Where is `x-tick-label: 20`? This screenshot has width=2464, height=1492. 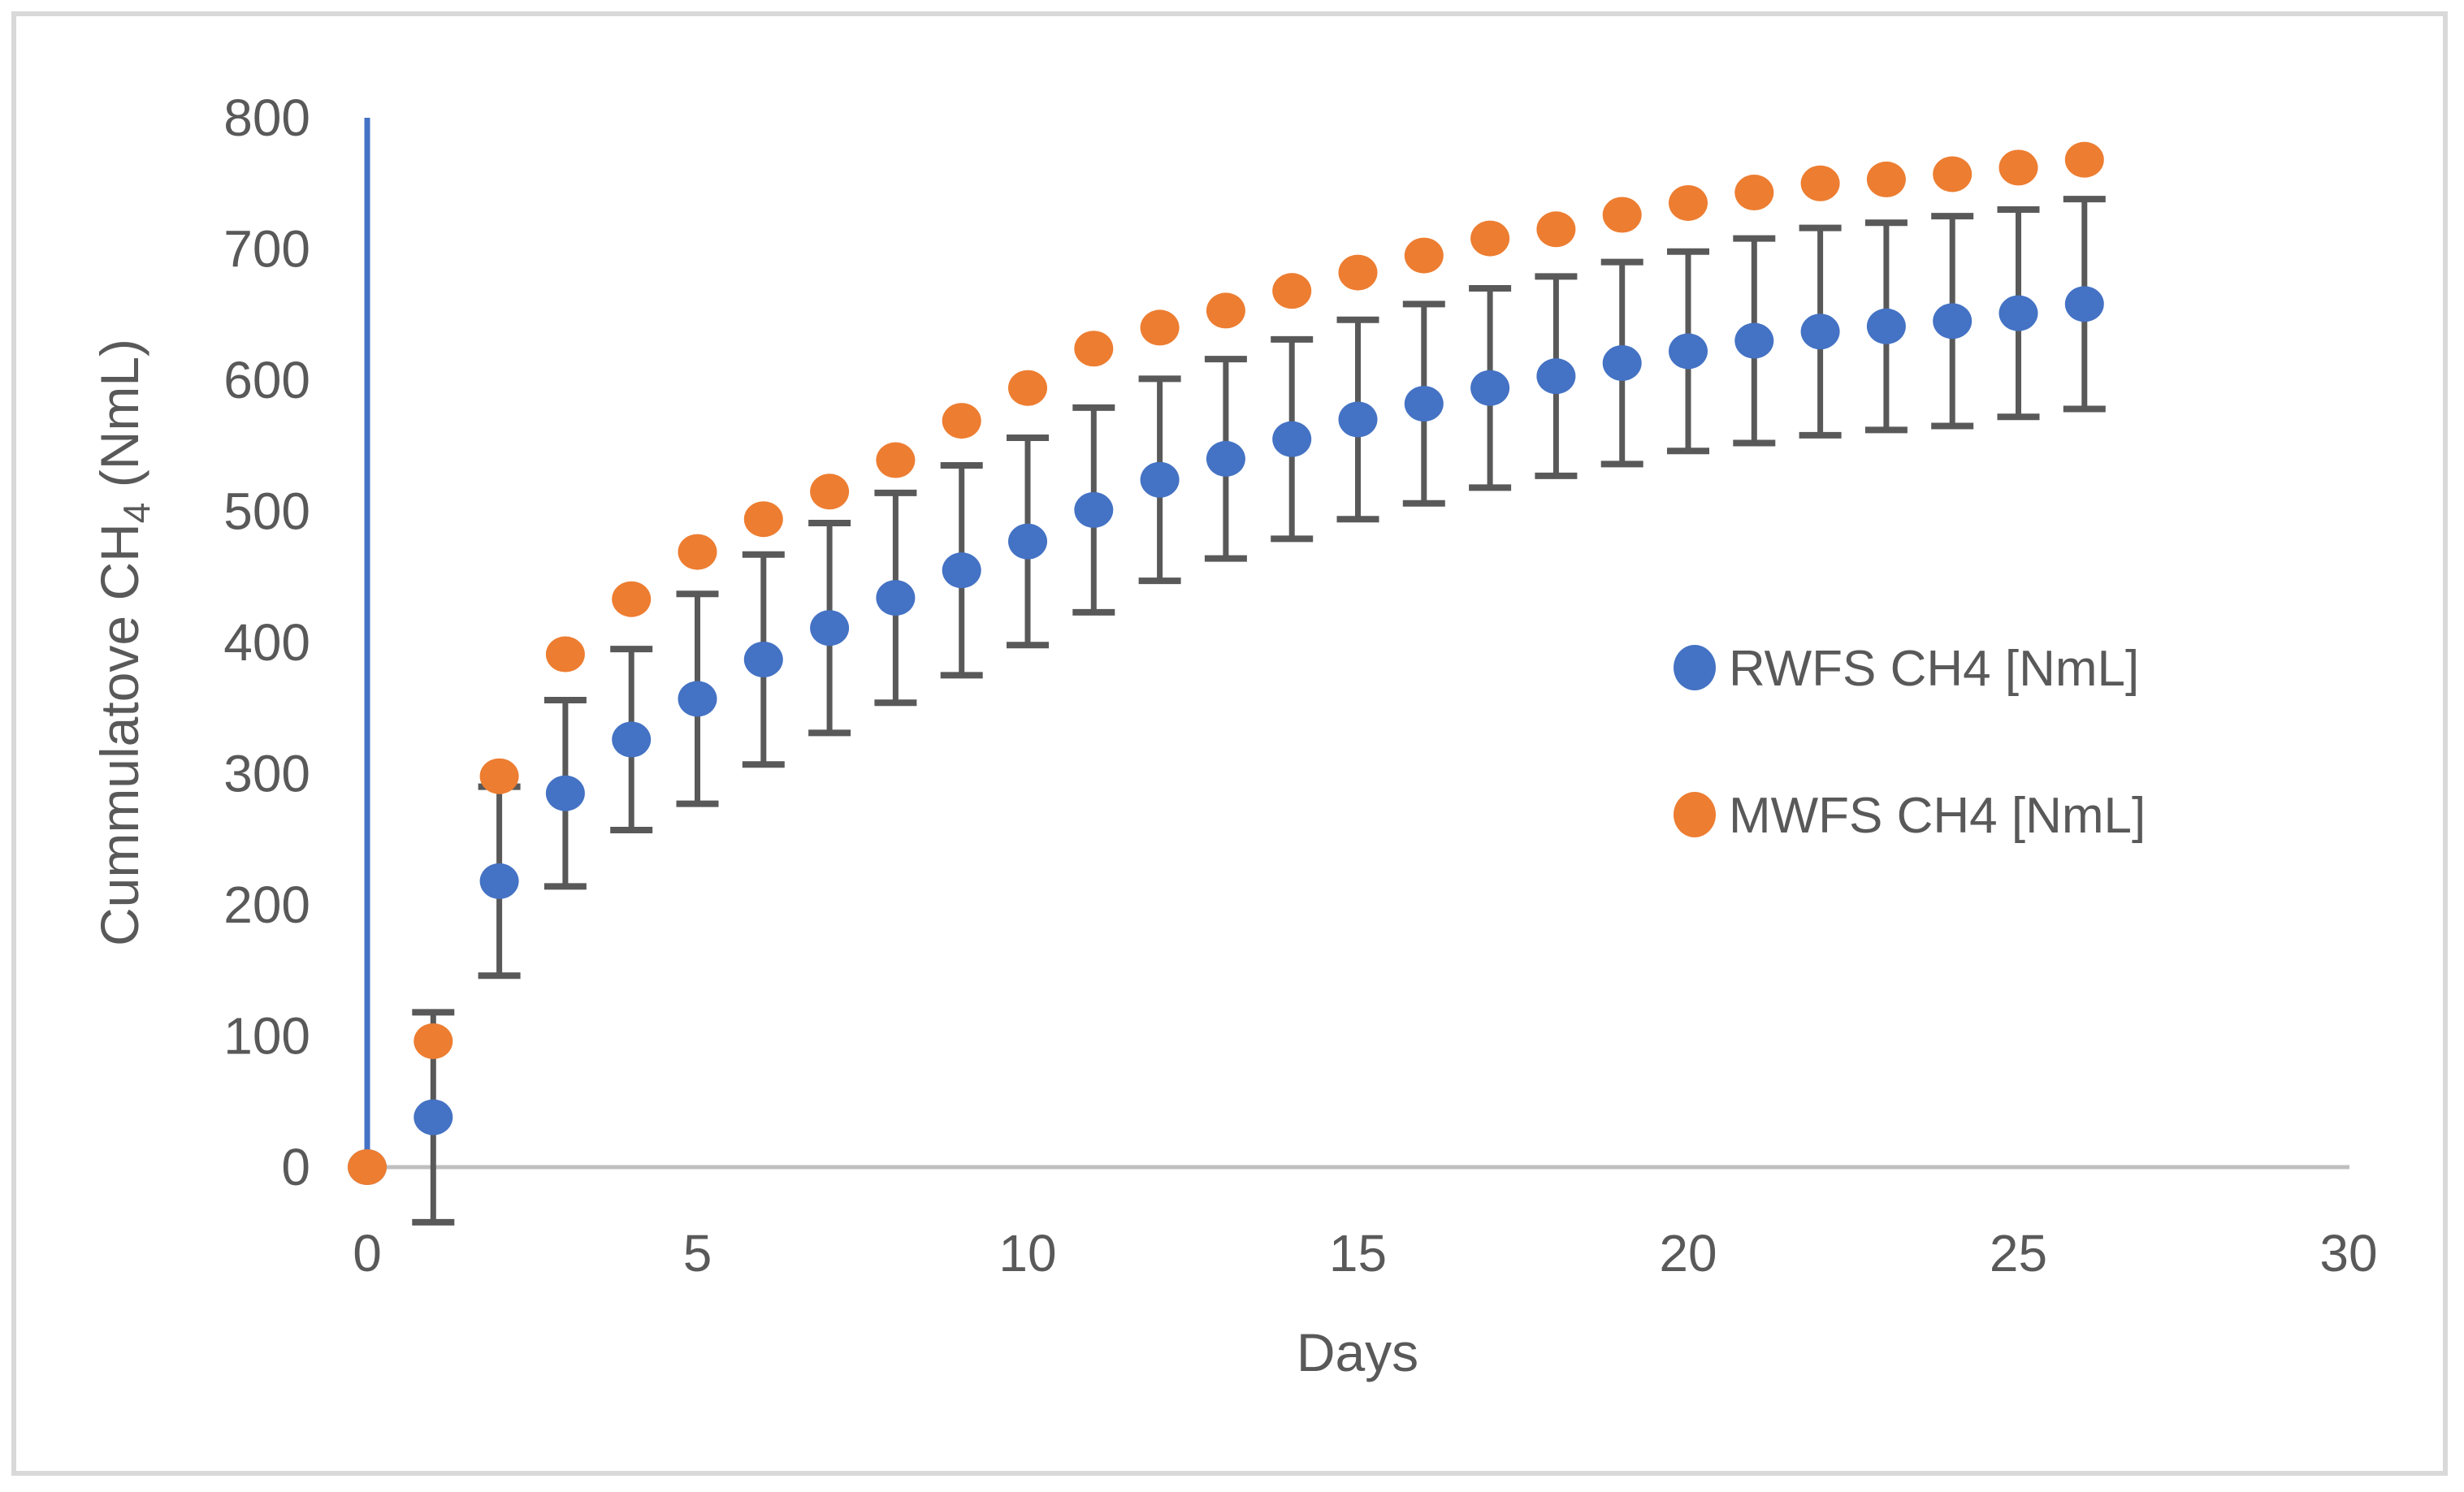
x-tick-label: 20 is located at coordinates (1688, 1253).